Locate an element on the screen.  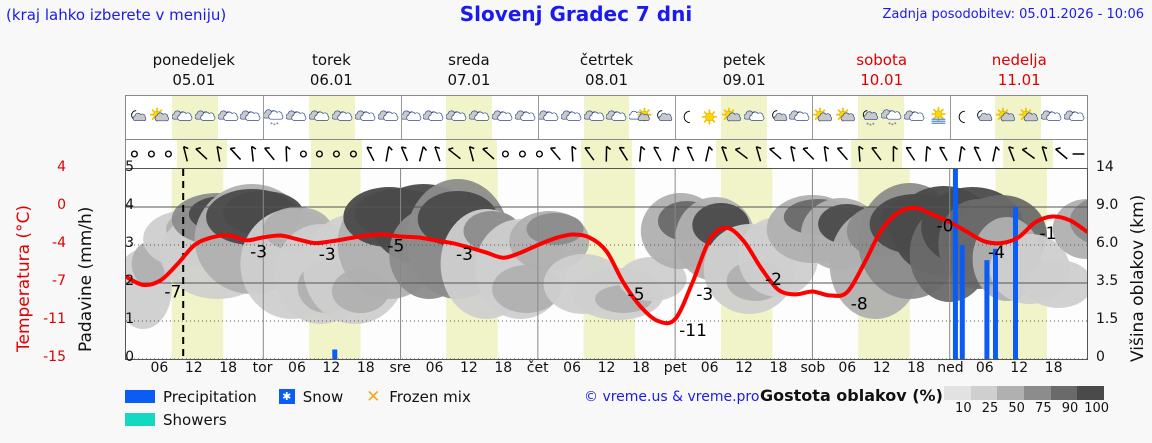
frozen-mix-x-icon: ✕ is located at coordinates (373, 396).